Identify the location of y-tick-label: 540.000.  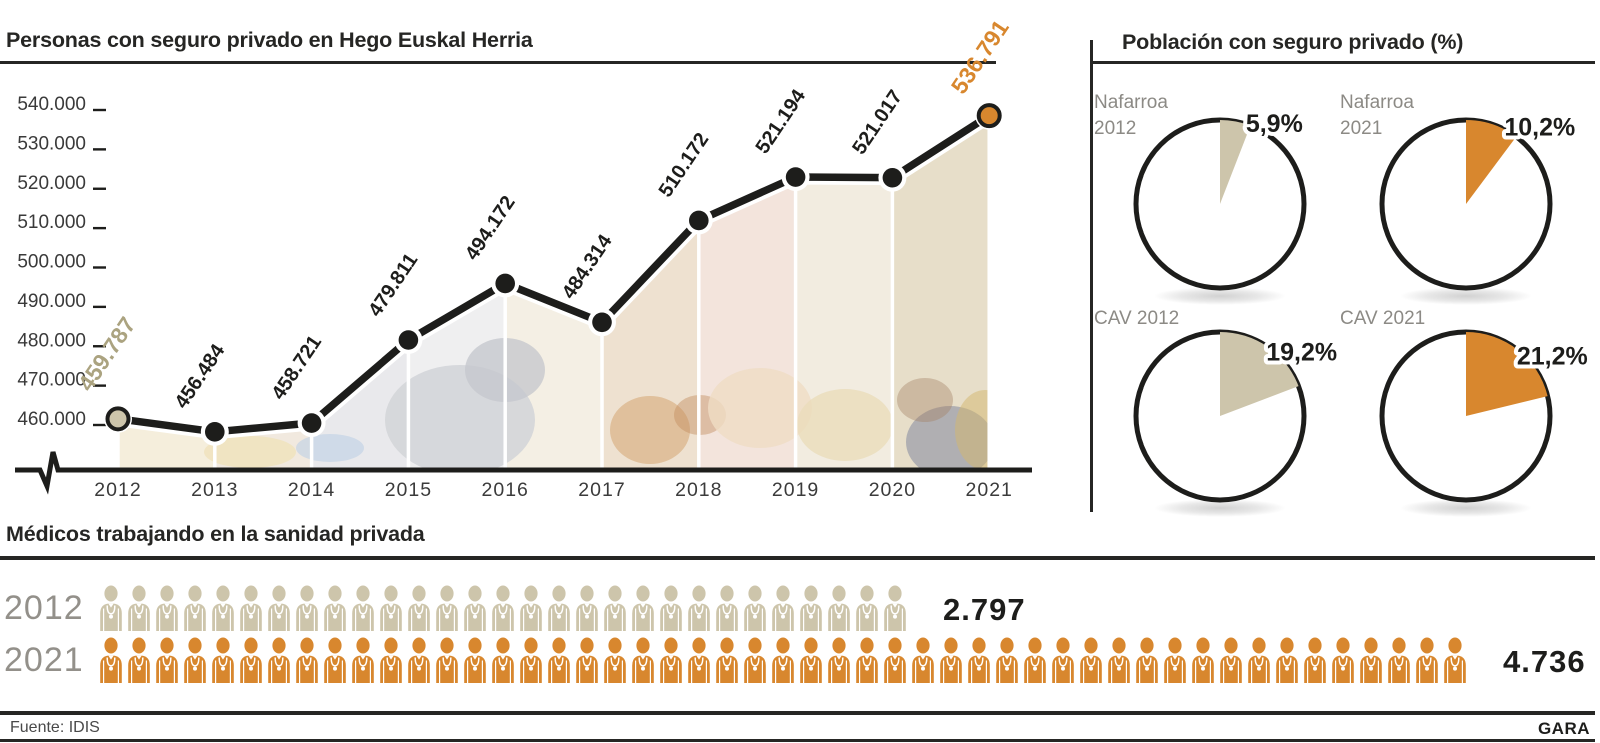
(51, 104).